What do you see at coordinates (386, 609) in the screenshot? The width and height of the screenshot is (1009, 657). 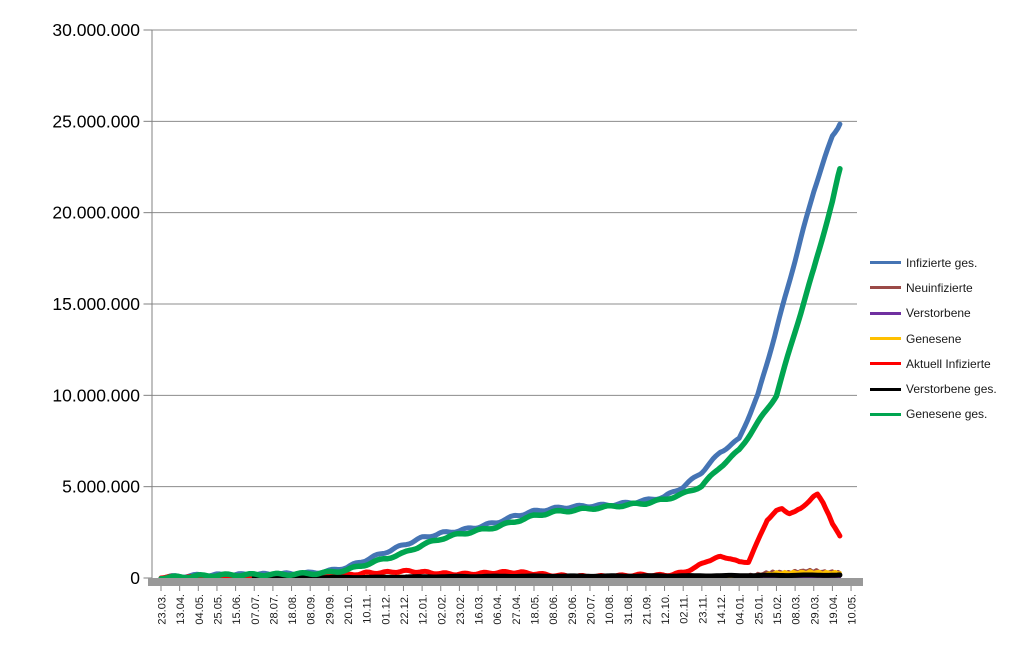 I see `x-axis-label: 01.12.` at bounding box center [386, 609].